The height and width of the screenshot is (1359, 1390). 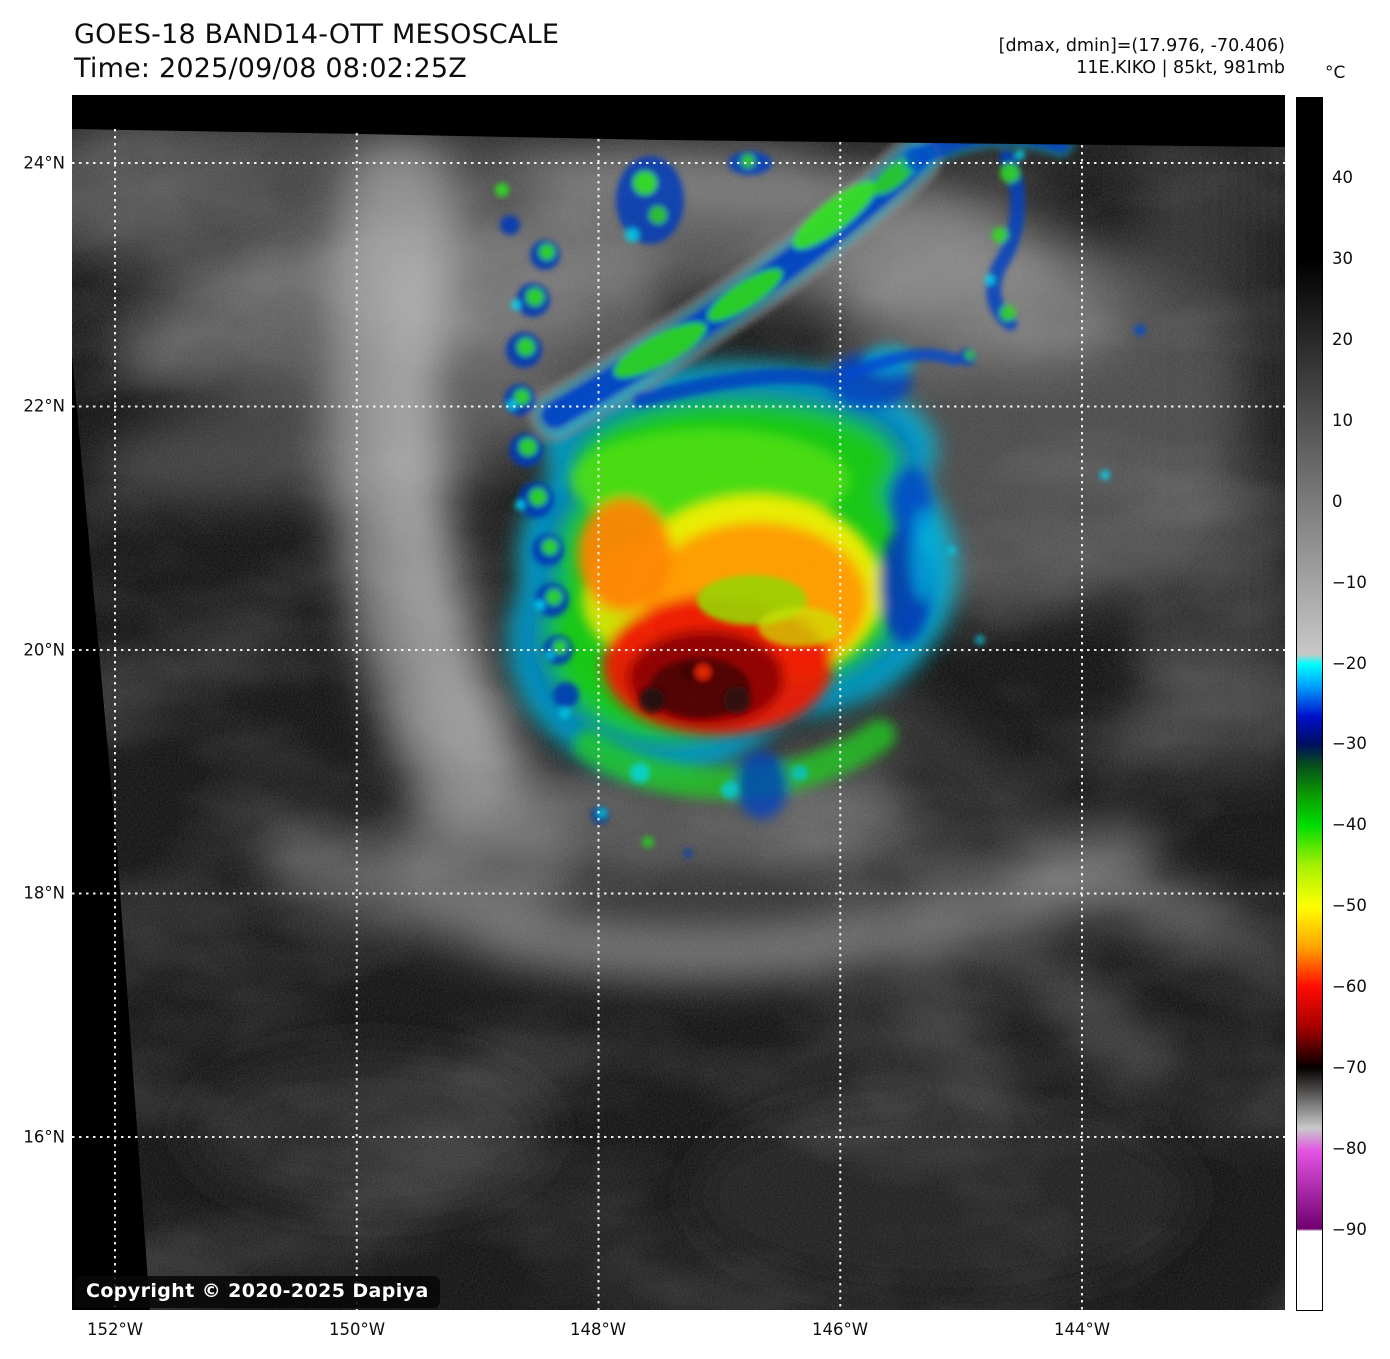 I want to click on colorbar-tick-label: 40, so click(x=1342, y=178).